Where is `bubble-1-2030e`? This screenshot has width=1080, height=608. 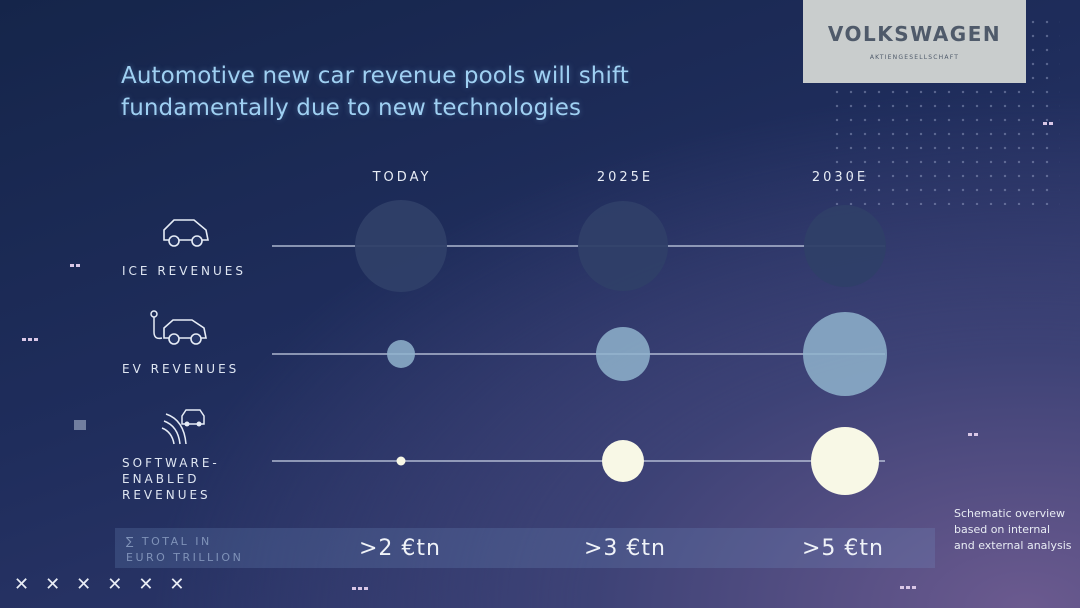
bubble-1-2030e is located at coordinates (845, 354).